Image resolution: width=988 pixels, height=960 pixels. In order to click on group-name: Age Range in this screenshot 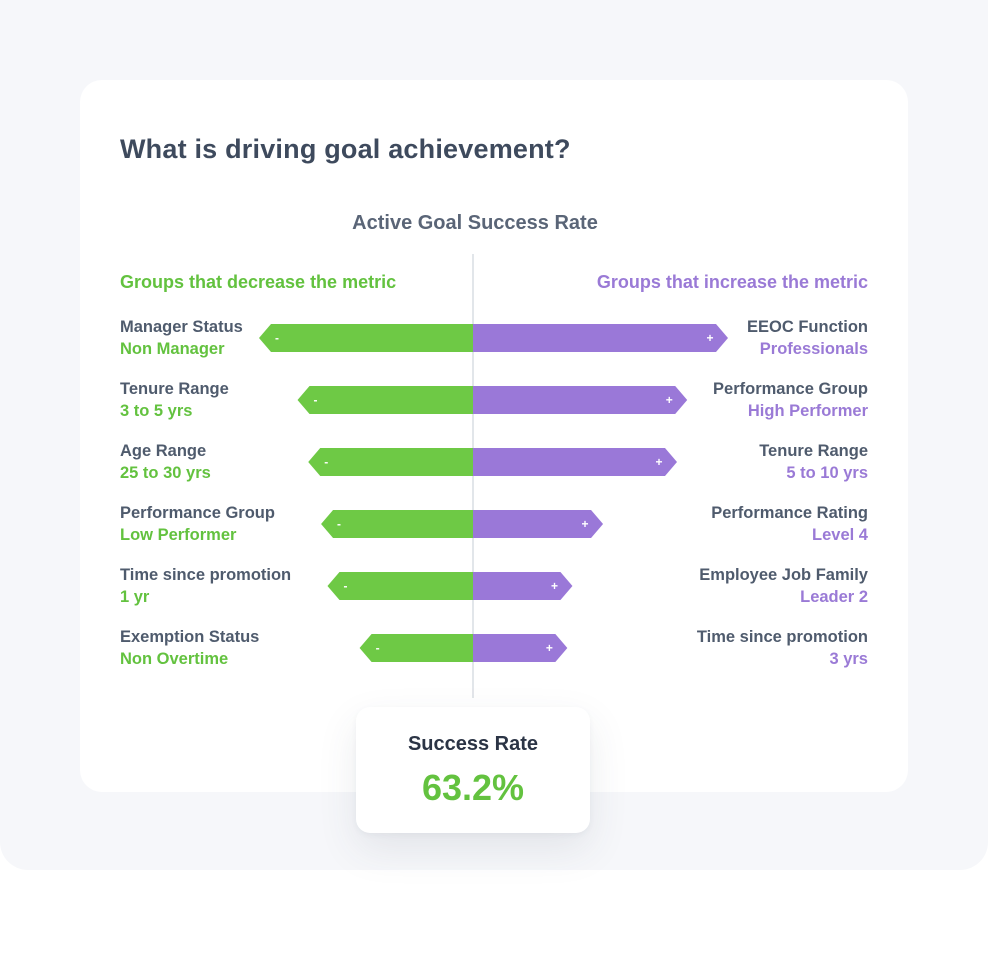, I will do `click(163, 451)`.